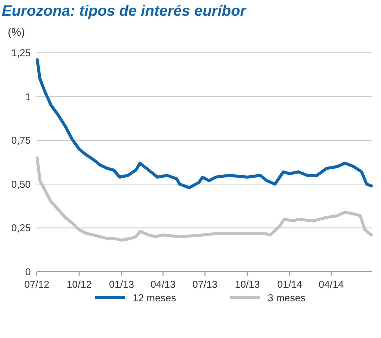 This screenshot has height=338, width=381. Describe the element at coordinates (22, 54) in the screenshot. I see `y-tick-label: 1,25` at that location.